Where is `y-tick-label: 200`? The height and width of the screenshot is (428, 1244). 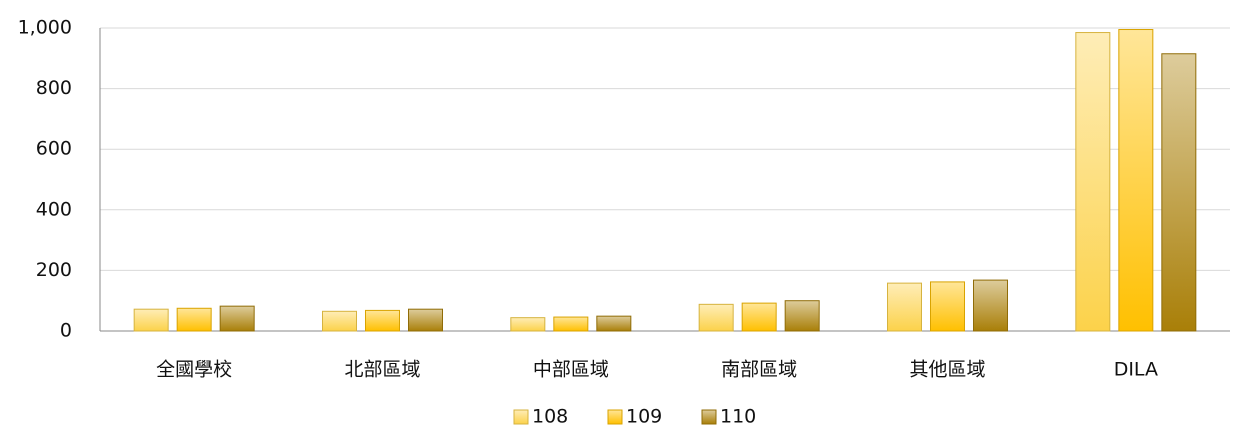 y-tick-label: 200 is located at coordinates (54, 270).